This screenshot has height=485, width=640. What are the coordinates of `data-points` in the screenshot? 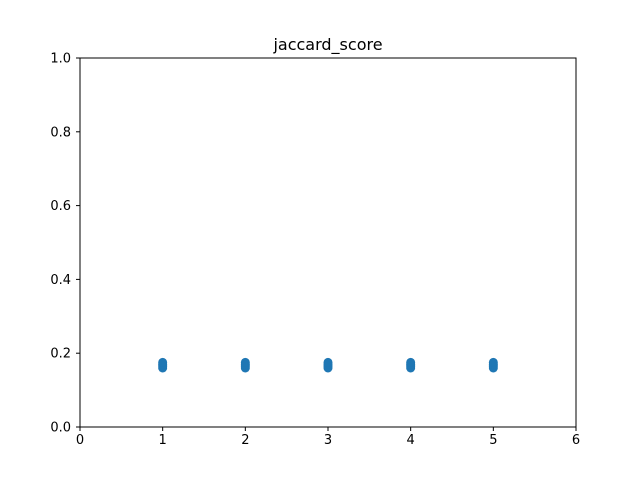 It's located at (328, 365).